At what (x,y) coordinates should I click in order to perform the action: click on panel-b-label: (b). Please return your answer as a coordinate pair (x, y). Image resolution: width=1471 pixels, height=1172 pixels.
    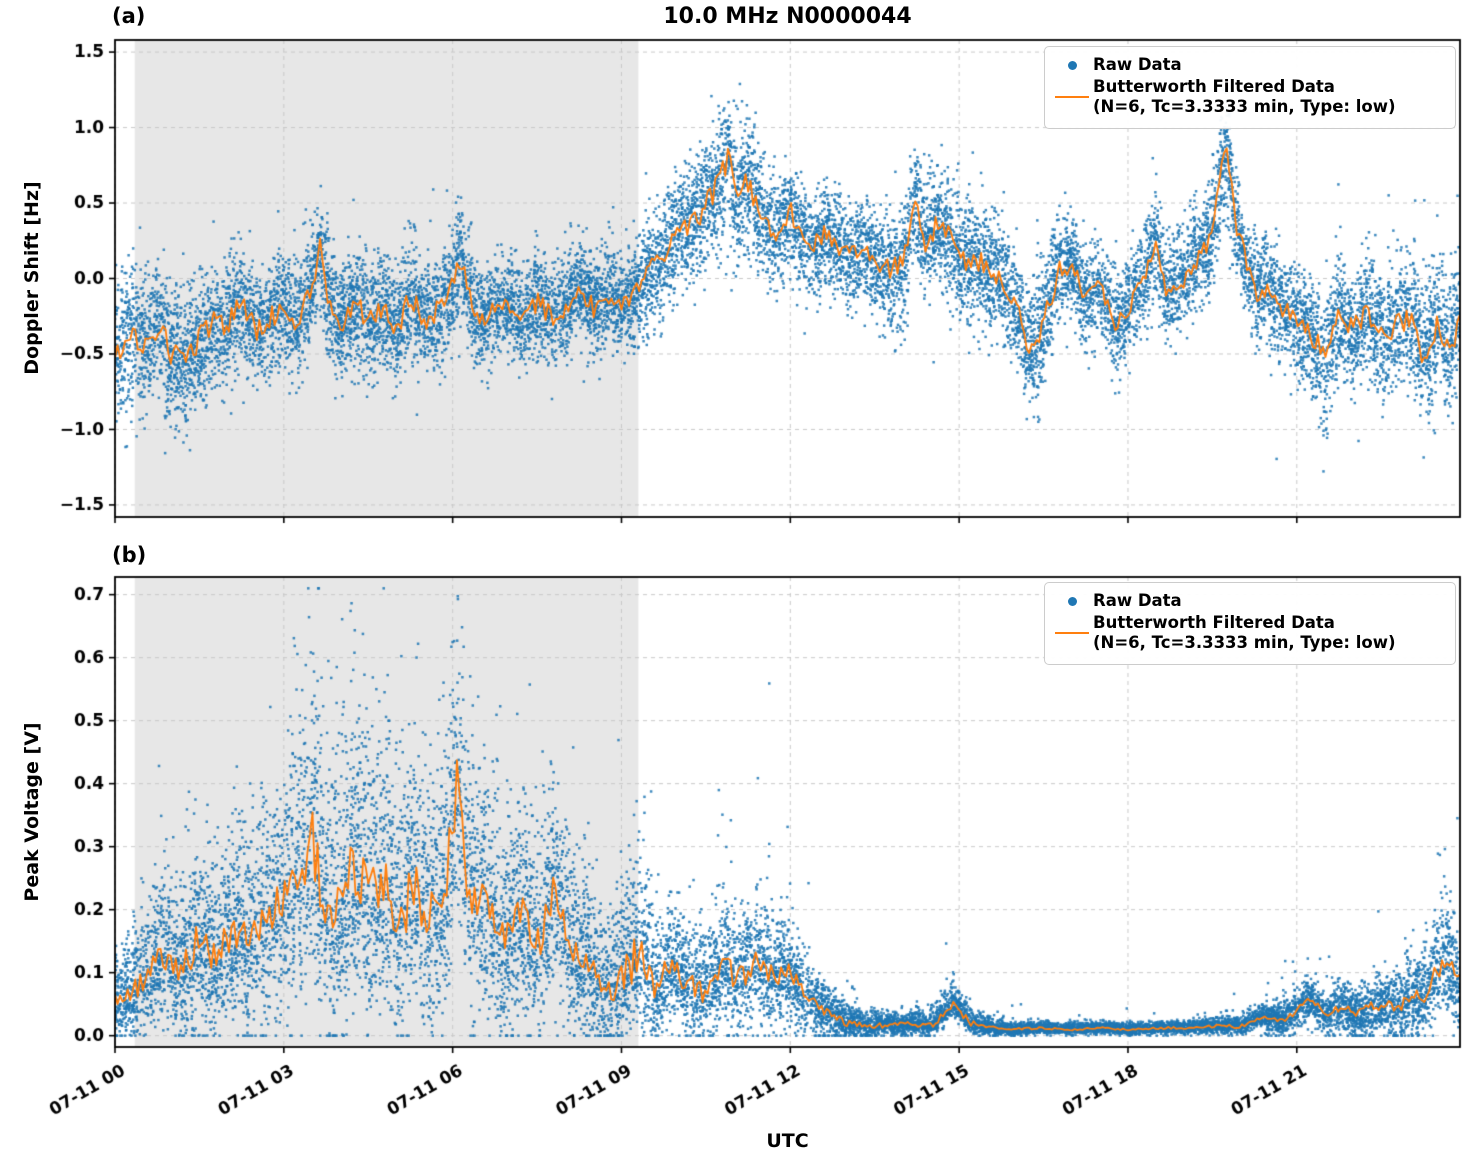
    Looking at the image, I should click on (129, 555).